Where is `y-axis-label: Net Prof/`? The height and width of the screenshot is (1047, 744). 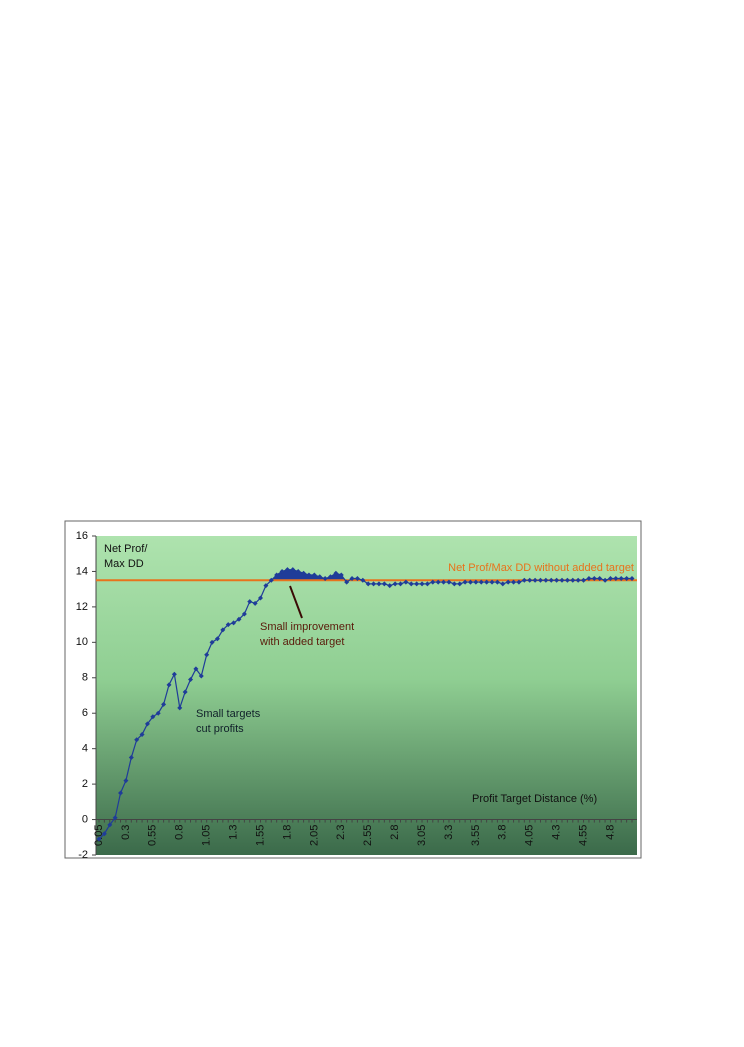 y-axis-label: Net Prof/ is located at coordinates (126, 549).